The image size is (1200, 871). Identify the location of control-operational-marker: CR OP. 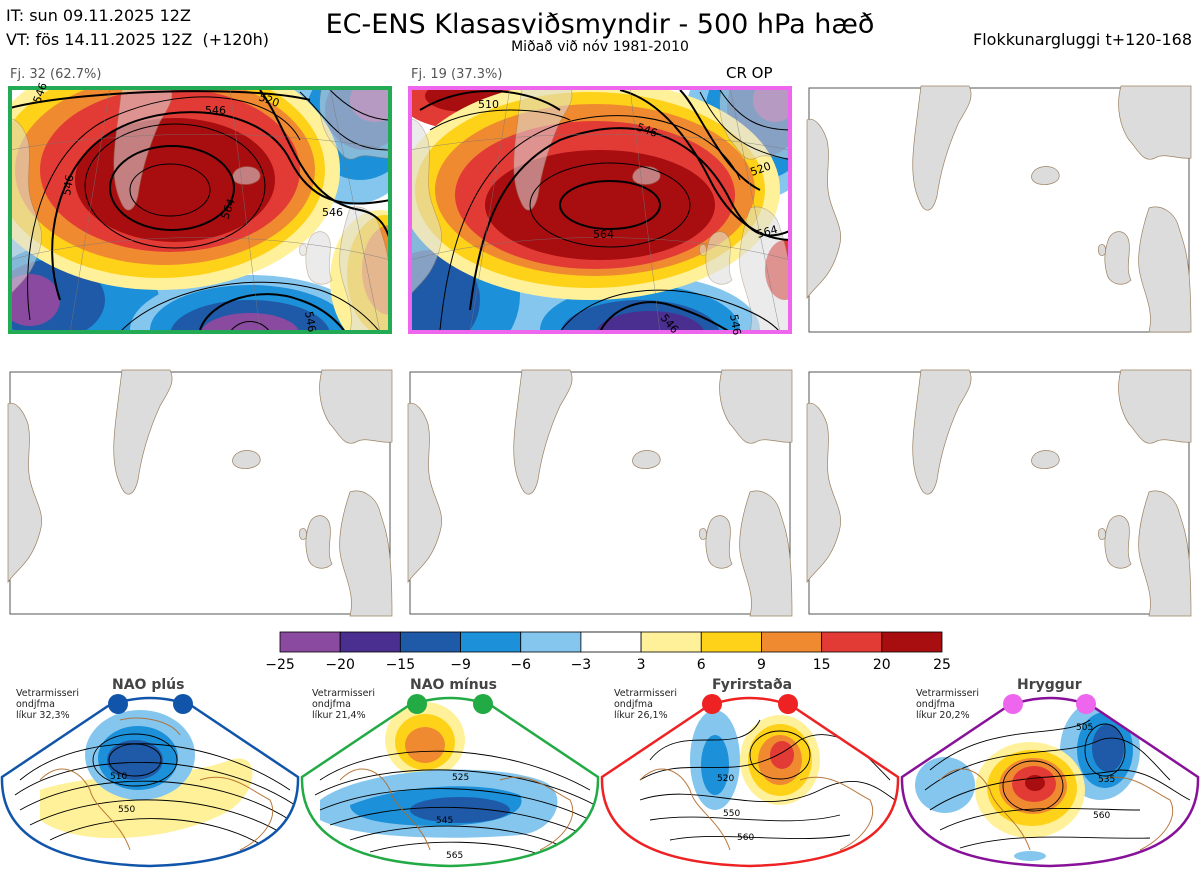
(749, 73).